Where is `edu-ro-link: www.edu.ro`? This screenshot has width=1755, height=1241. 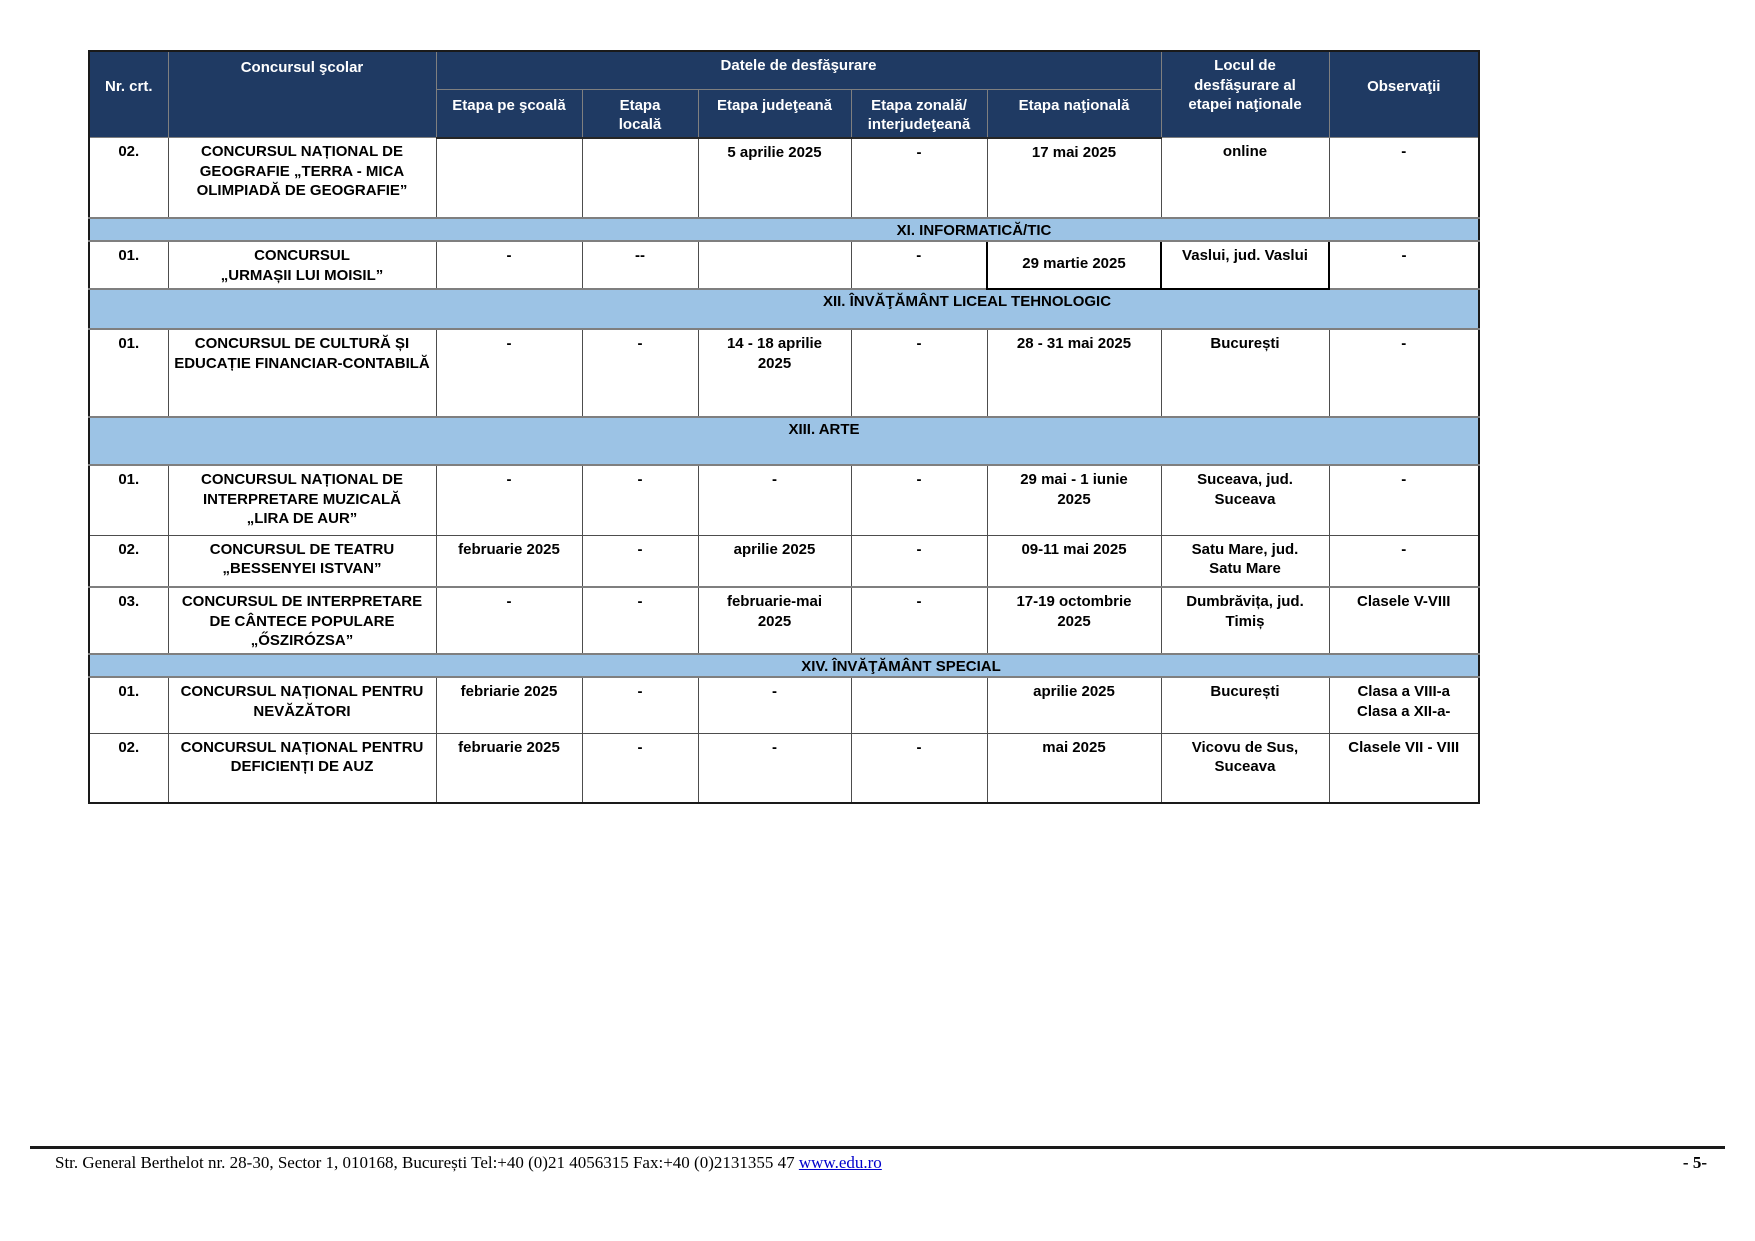
edu-ro-link: www.edu.ro is located at coordinates (840, 1162).